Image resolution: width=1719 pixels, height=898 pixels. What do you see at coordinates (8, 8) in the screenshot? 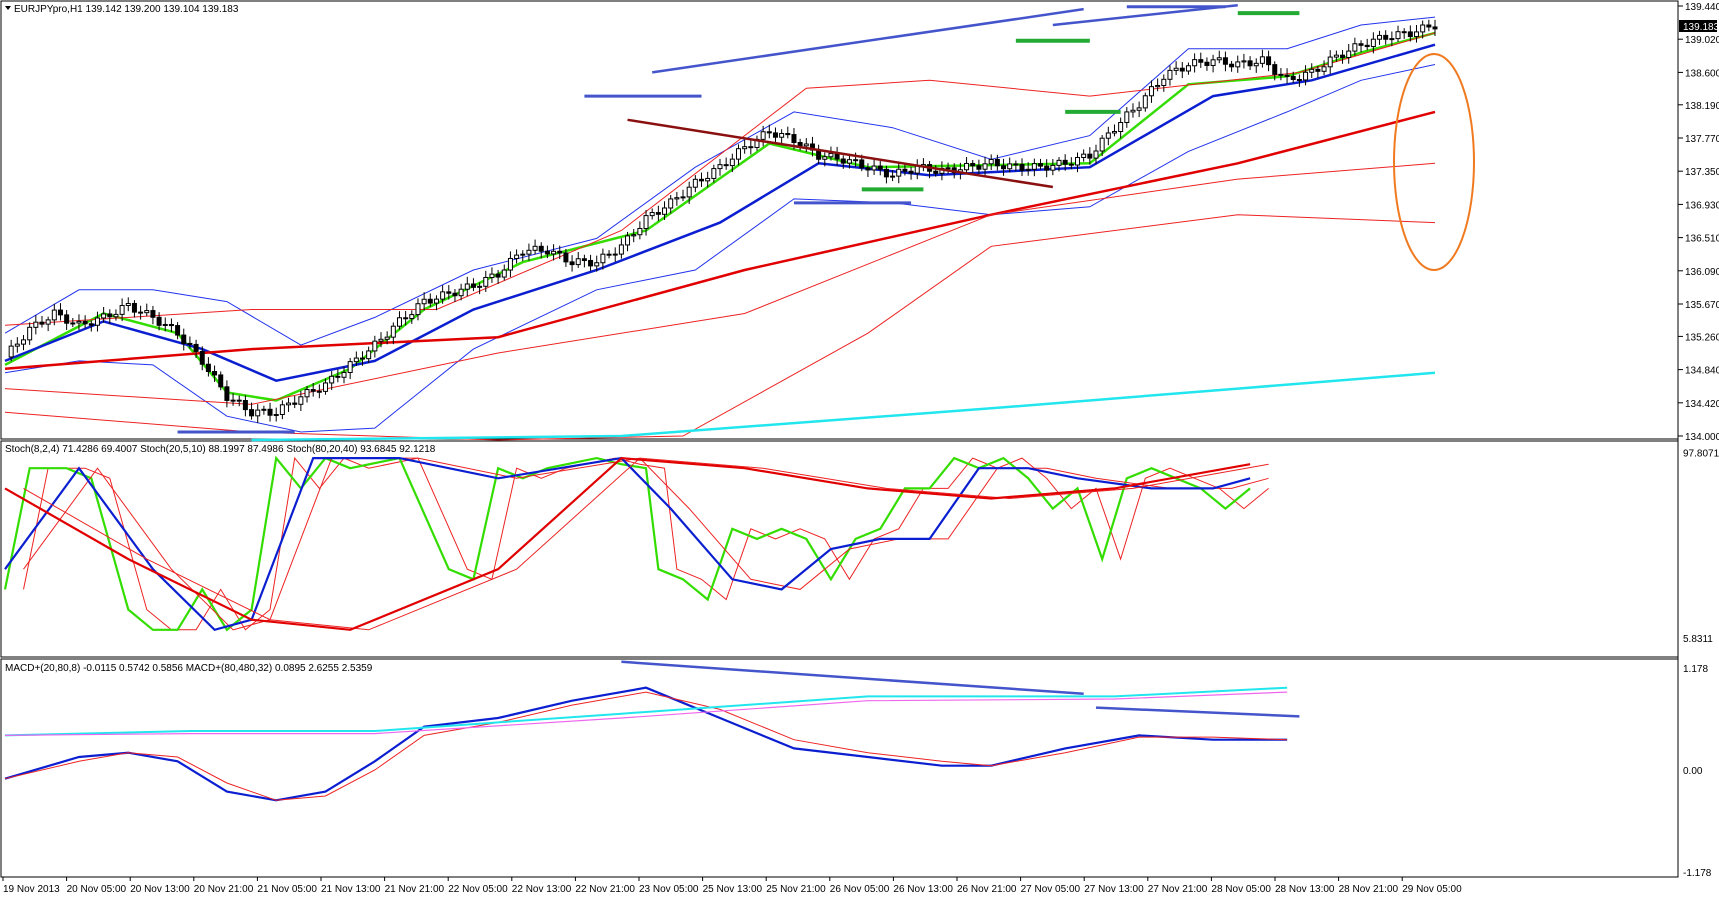
I see `dropdown-triangle-icon` at bounding box center [8, 8].